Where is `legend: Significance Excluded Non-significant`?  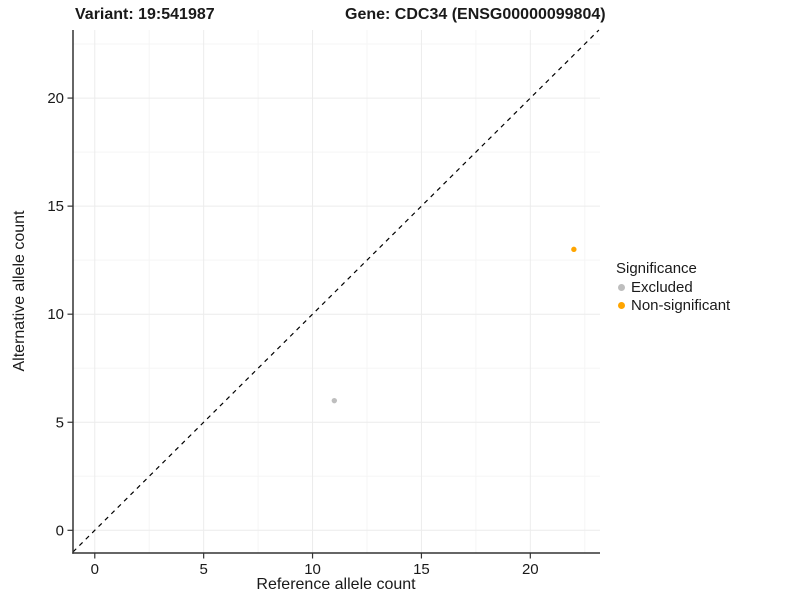 legend: Significance Excluded Non-significant is located at coordinates (673, 287).